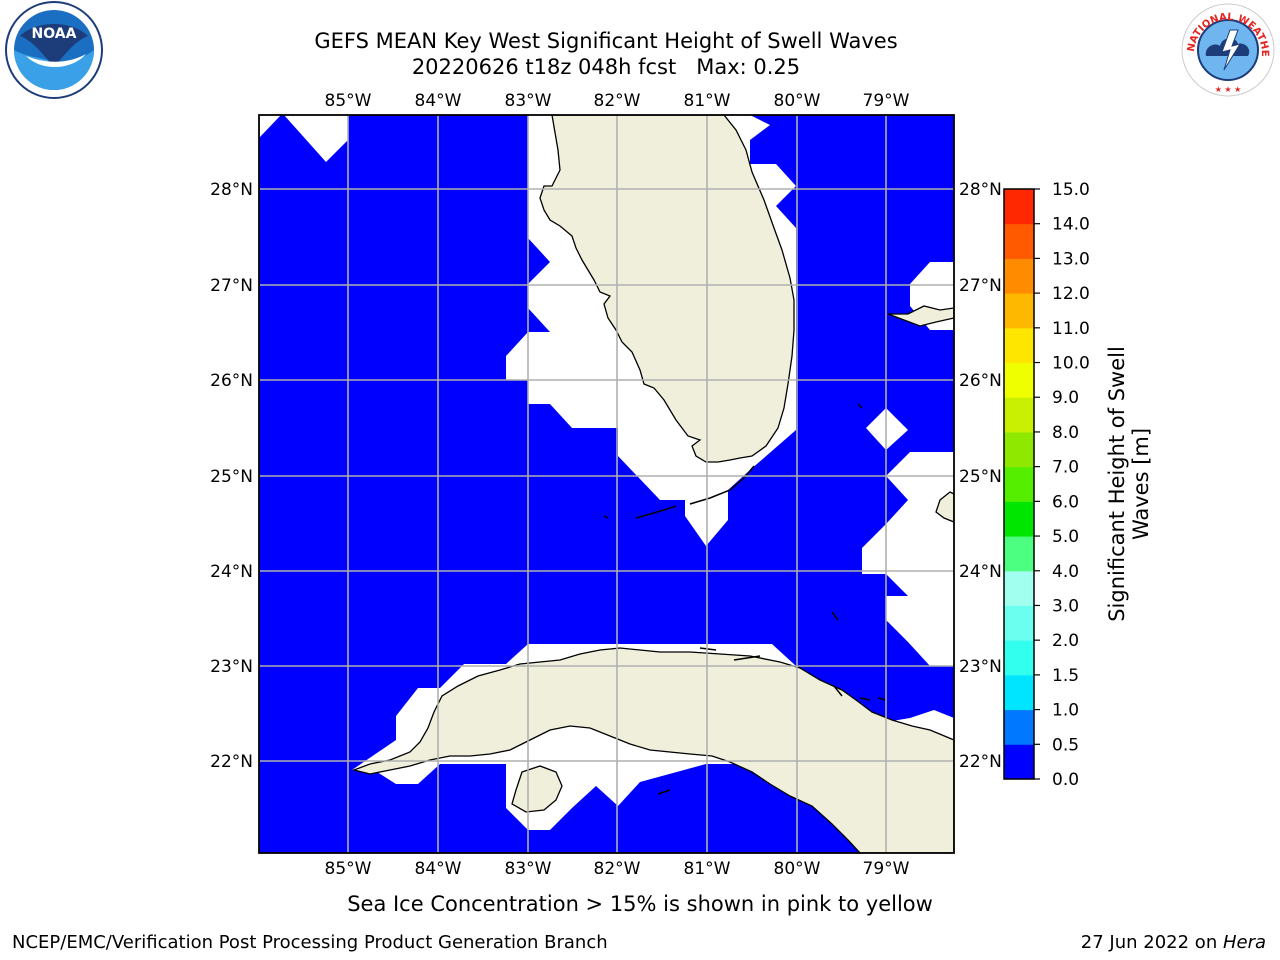 Image resolution: width=1280 pixels, height=960 pixels. Describe the element at coordinates (1071, 294) in the screenshot. I see `colorbar-tick-label: 12.0` at that location.